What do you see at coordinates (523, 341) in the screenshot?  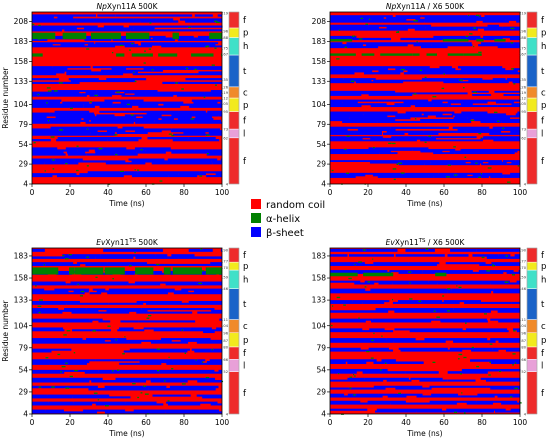 I see `boundary-tick-label: 87` at bounding box center [523, 341].